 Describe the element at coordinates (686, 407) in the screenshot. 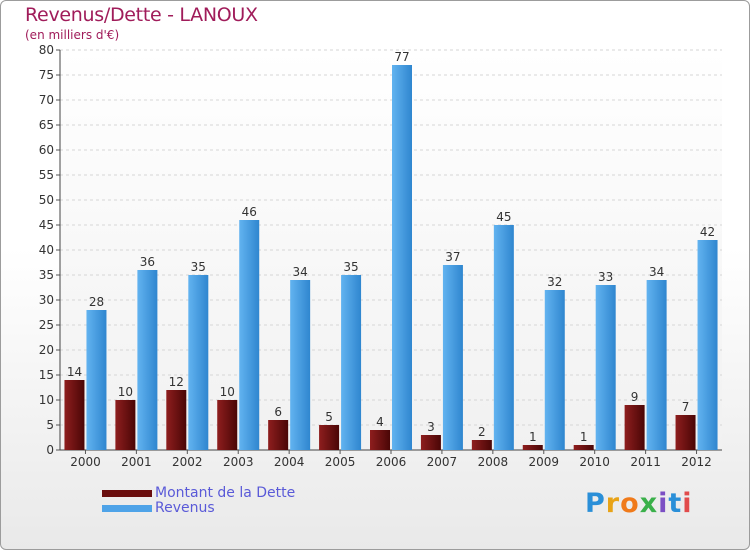

I see `data-label-dette: 7` at that location.